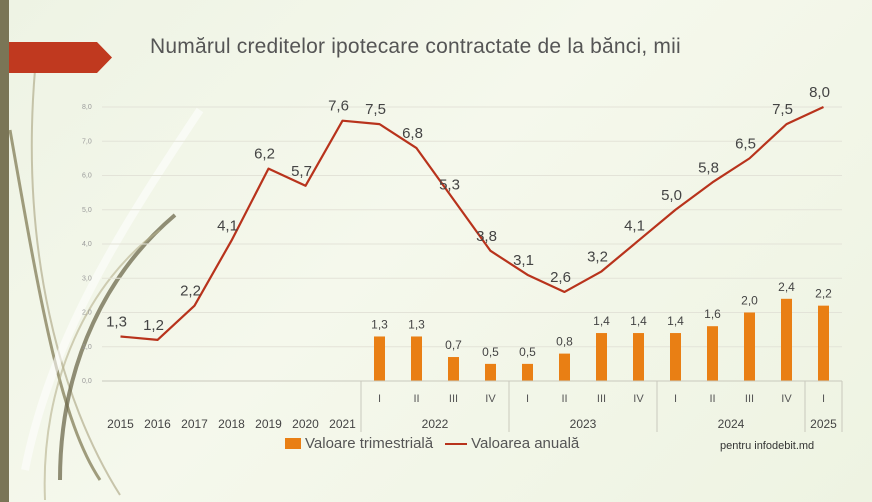 This screenshot has width=872, height=502. What do you see at coordinates (749, 301) in the screenshot?
I see `bar-data-label: 2,0` at bounding box center [749, 301].